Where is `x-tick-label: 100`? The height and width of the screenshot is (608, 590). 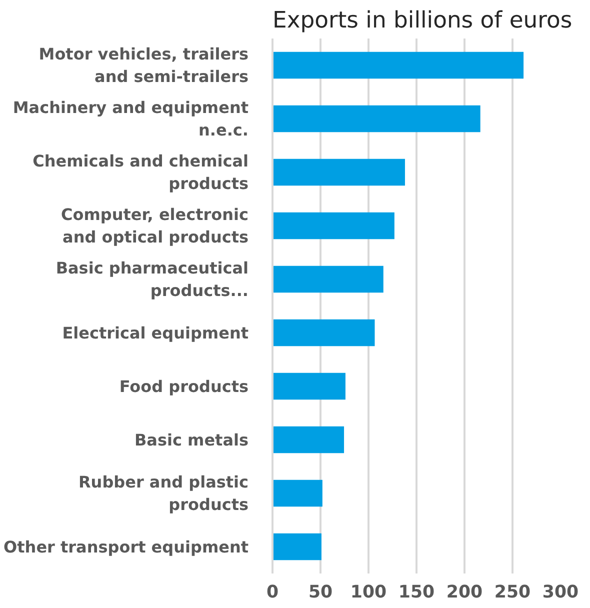 x-tick-label: 100 is located at coordinates (368, 592).